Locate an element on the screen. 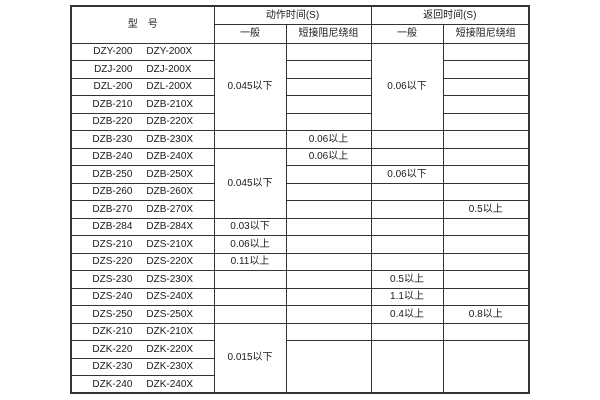 Image resolution: width=600 pixels, height=400 pixels. return-general-cell: 1.1以上 is located at coordinates (407, 296).